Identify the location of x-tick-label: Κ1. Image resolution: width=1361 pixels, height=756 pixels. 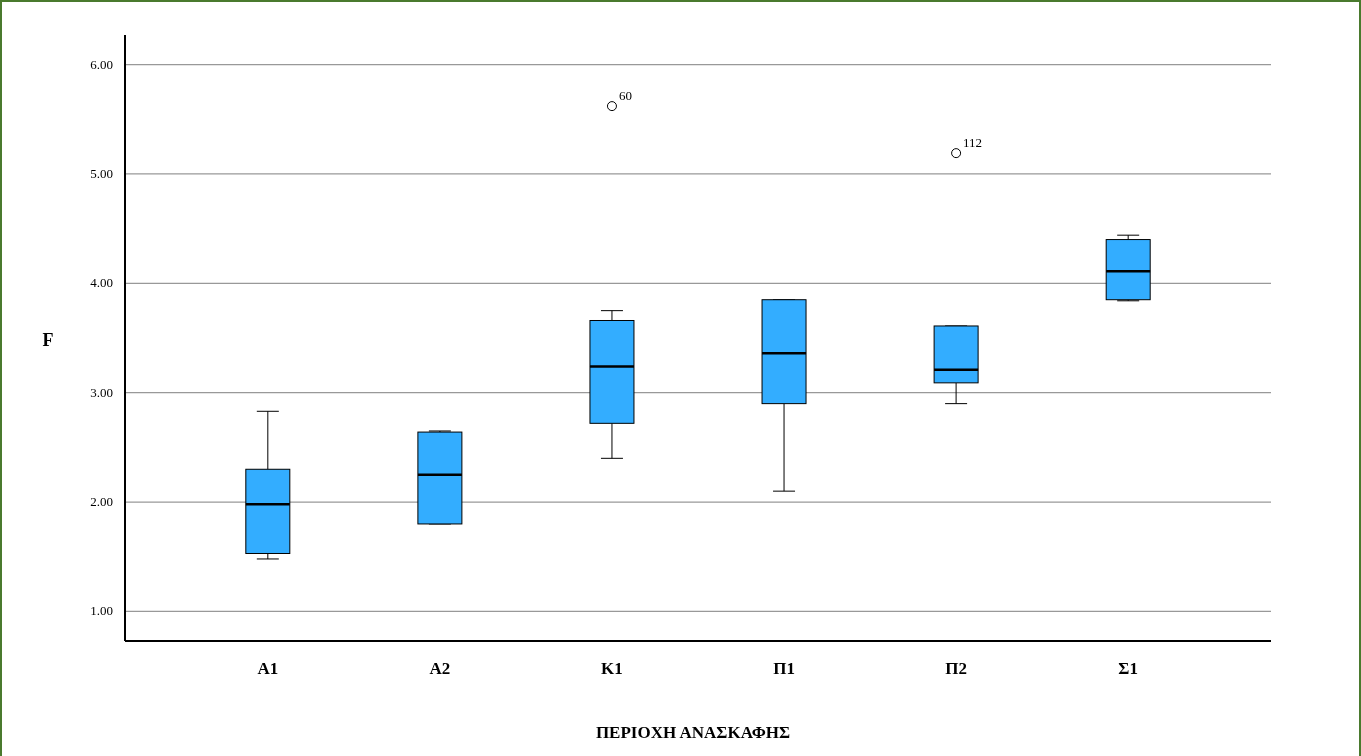
(612, 668).